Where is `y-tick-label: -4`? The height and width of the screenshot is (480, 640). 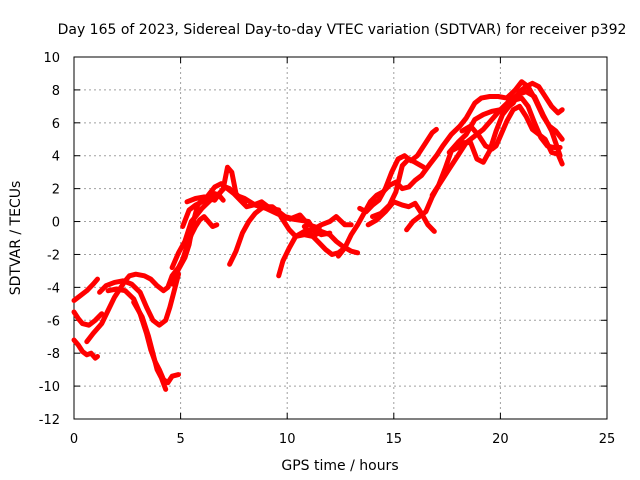
y-tick-label: -4 is located at coordinates (53, 288).